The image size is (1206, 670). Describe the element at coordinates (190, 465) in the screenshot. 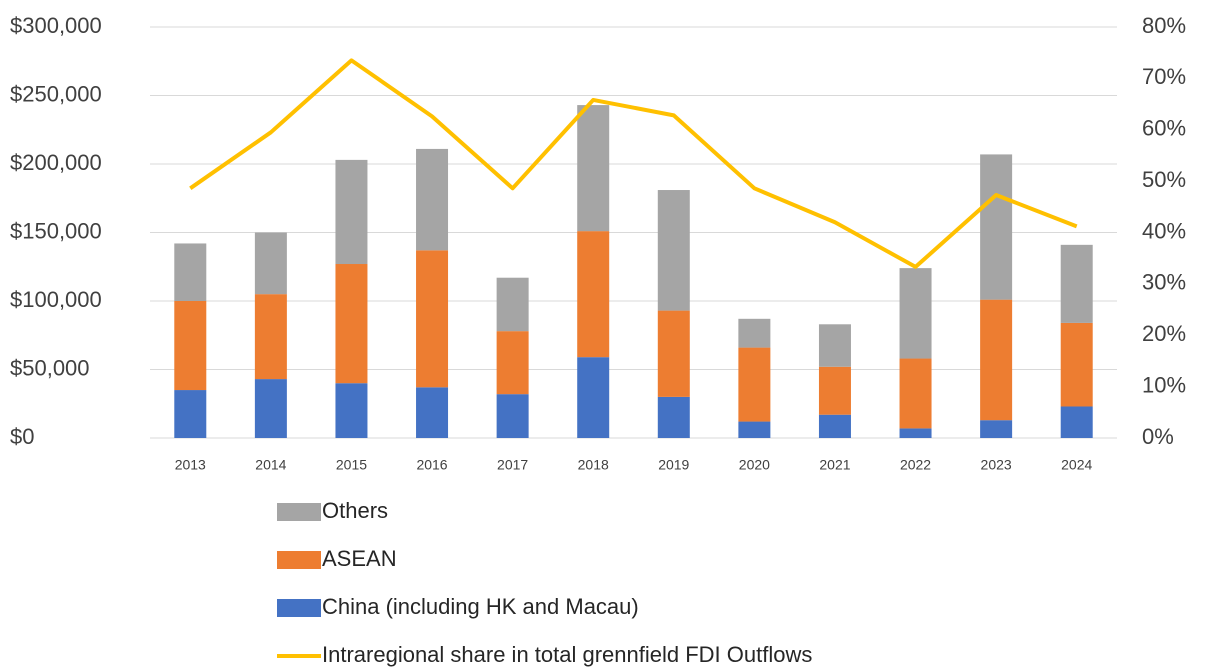

I see `x-tick-label: 2013` at that location.